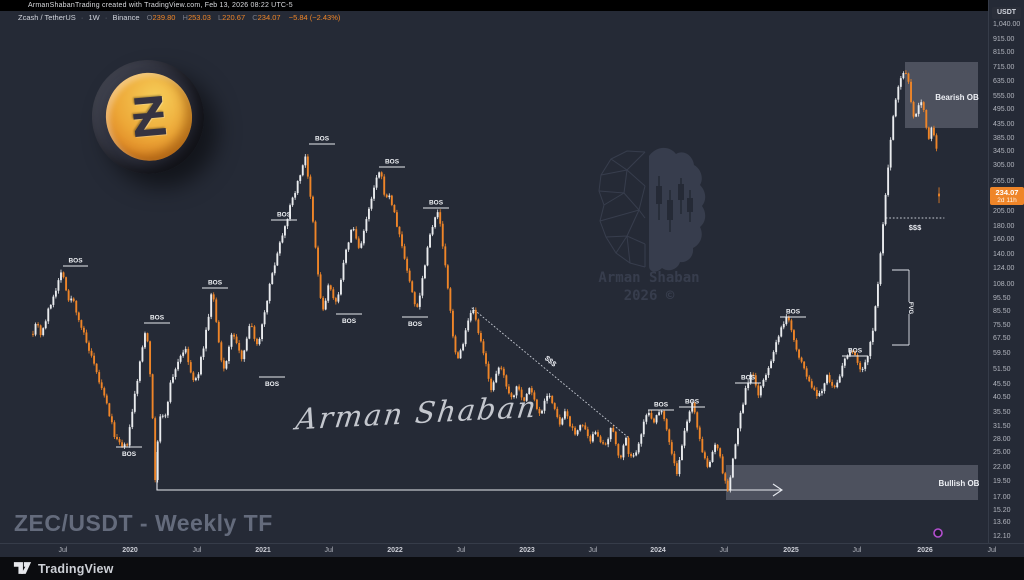 This screenshot has width=1024, height=580. What do you see at coordinates (791, 550) in the screenshot?
I see `time-tick-label: 2025` at bounding box center [791, 550].